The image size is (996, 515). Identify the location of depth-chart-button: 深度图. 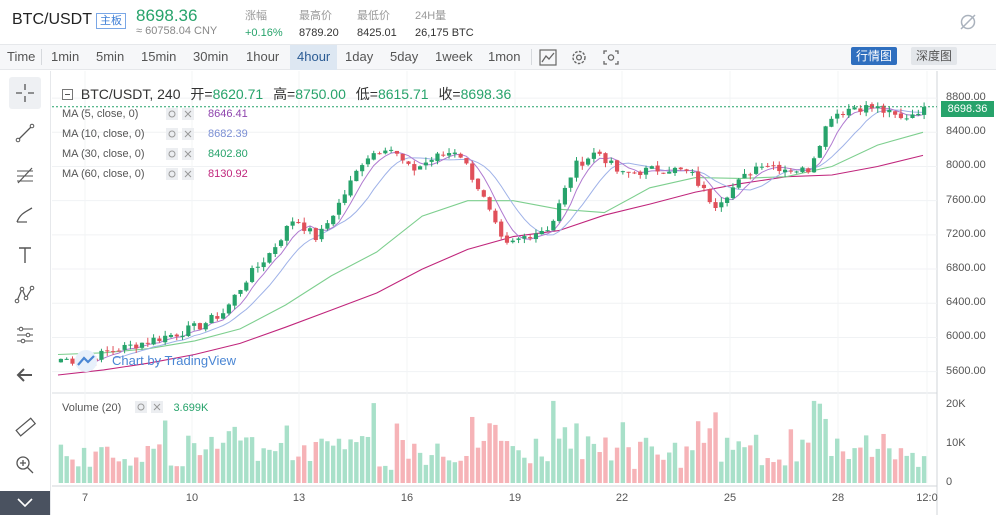
(934, 56).